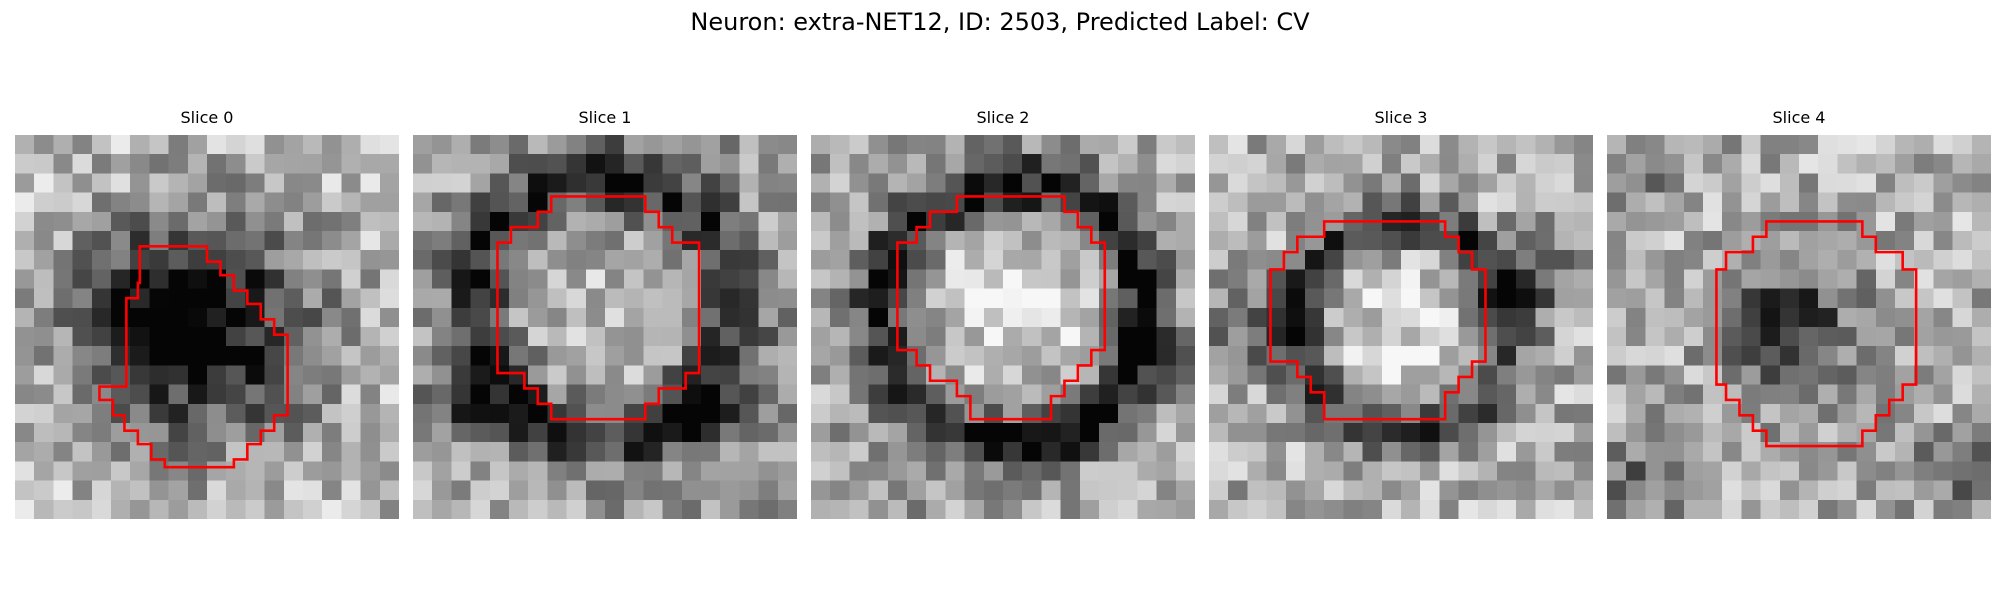 The height and width of the screenshot is (600, 2000). I want to click on roi-contour, so click(1377, 320).